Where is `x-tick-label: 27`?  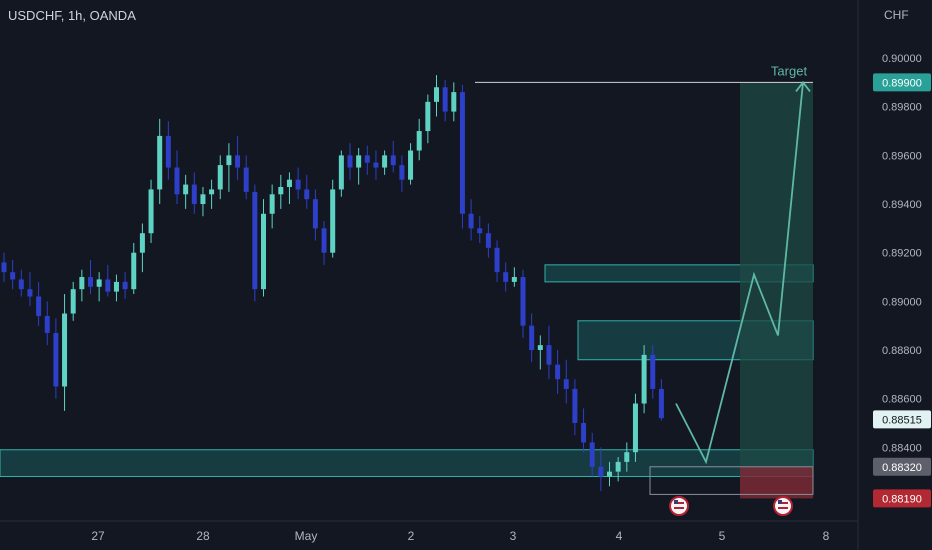 x-tick-label: 27 is located at coordinates (98, 536).